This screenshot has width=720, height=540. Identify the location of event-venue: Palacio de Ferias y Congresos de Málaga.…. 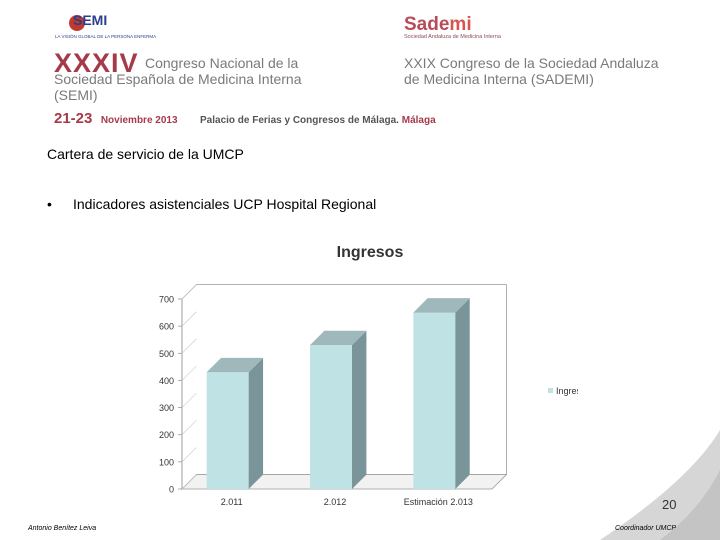
(318, 120).